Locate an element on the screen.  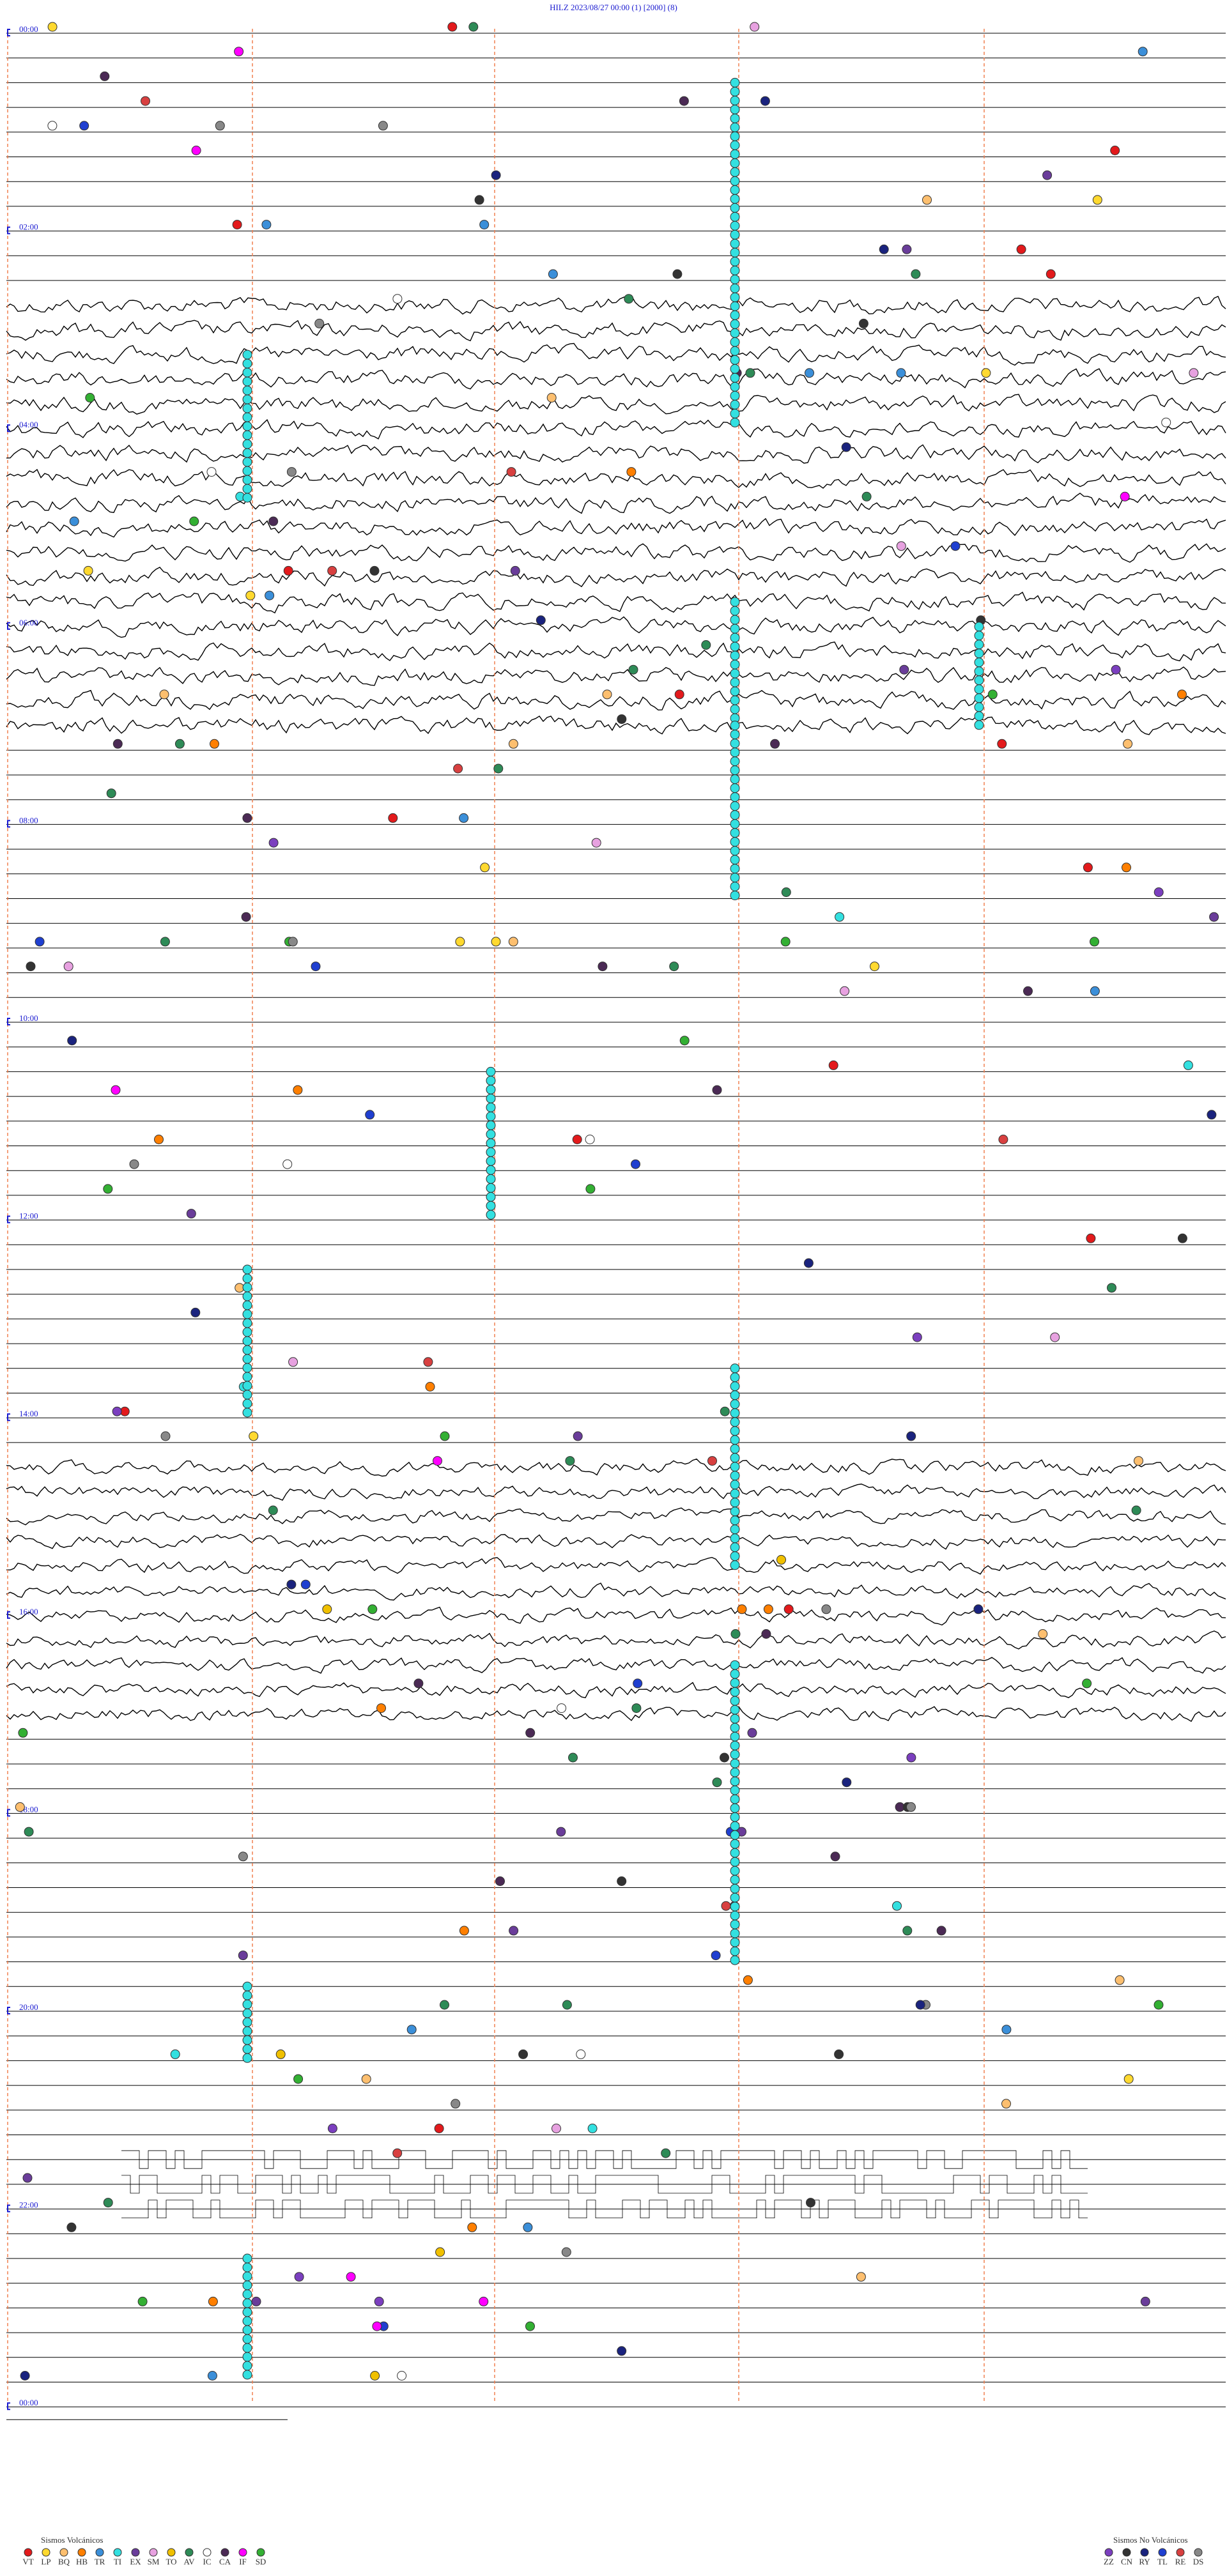
legend-code: LP is located at coordinates (45, 2561).